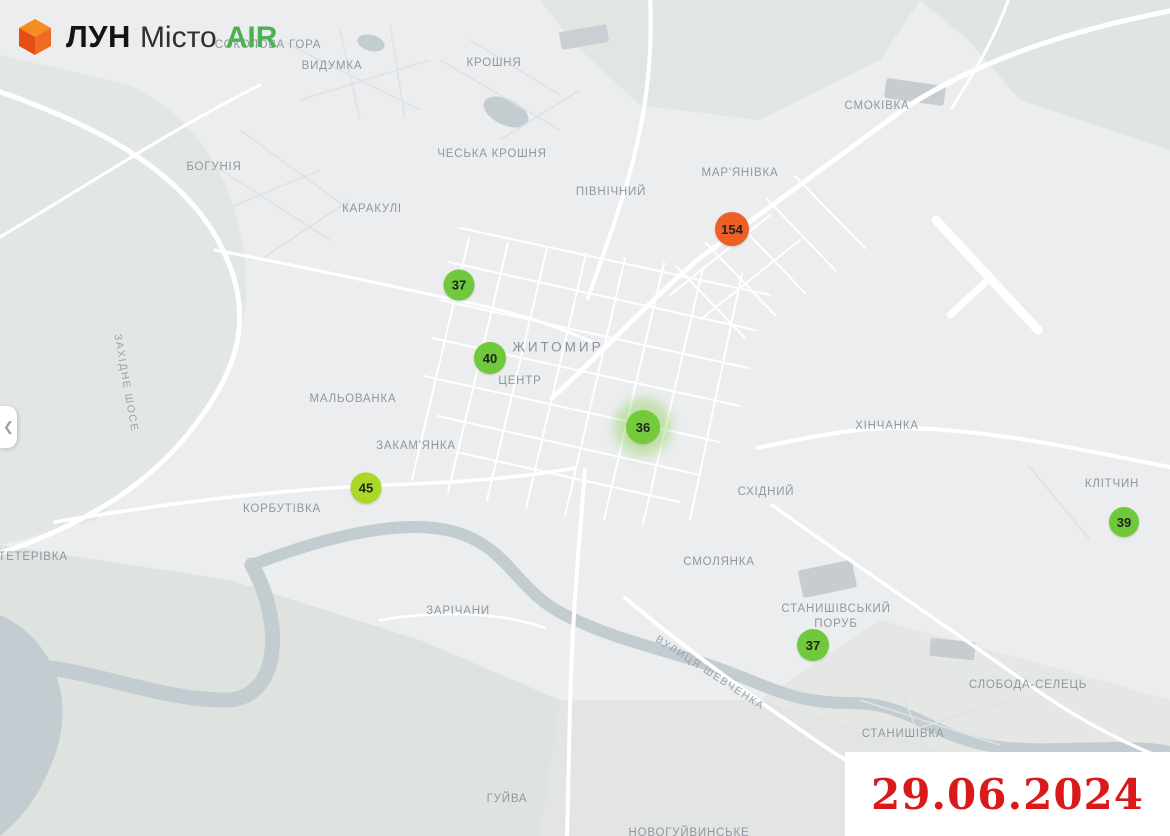 This screenshot has height=836, width=1170. I want to click on date-overlay: 29.06.2024, so click(1007, 794).